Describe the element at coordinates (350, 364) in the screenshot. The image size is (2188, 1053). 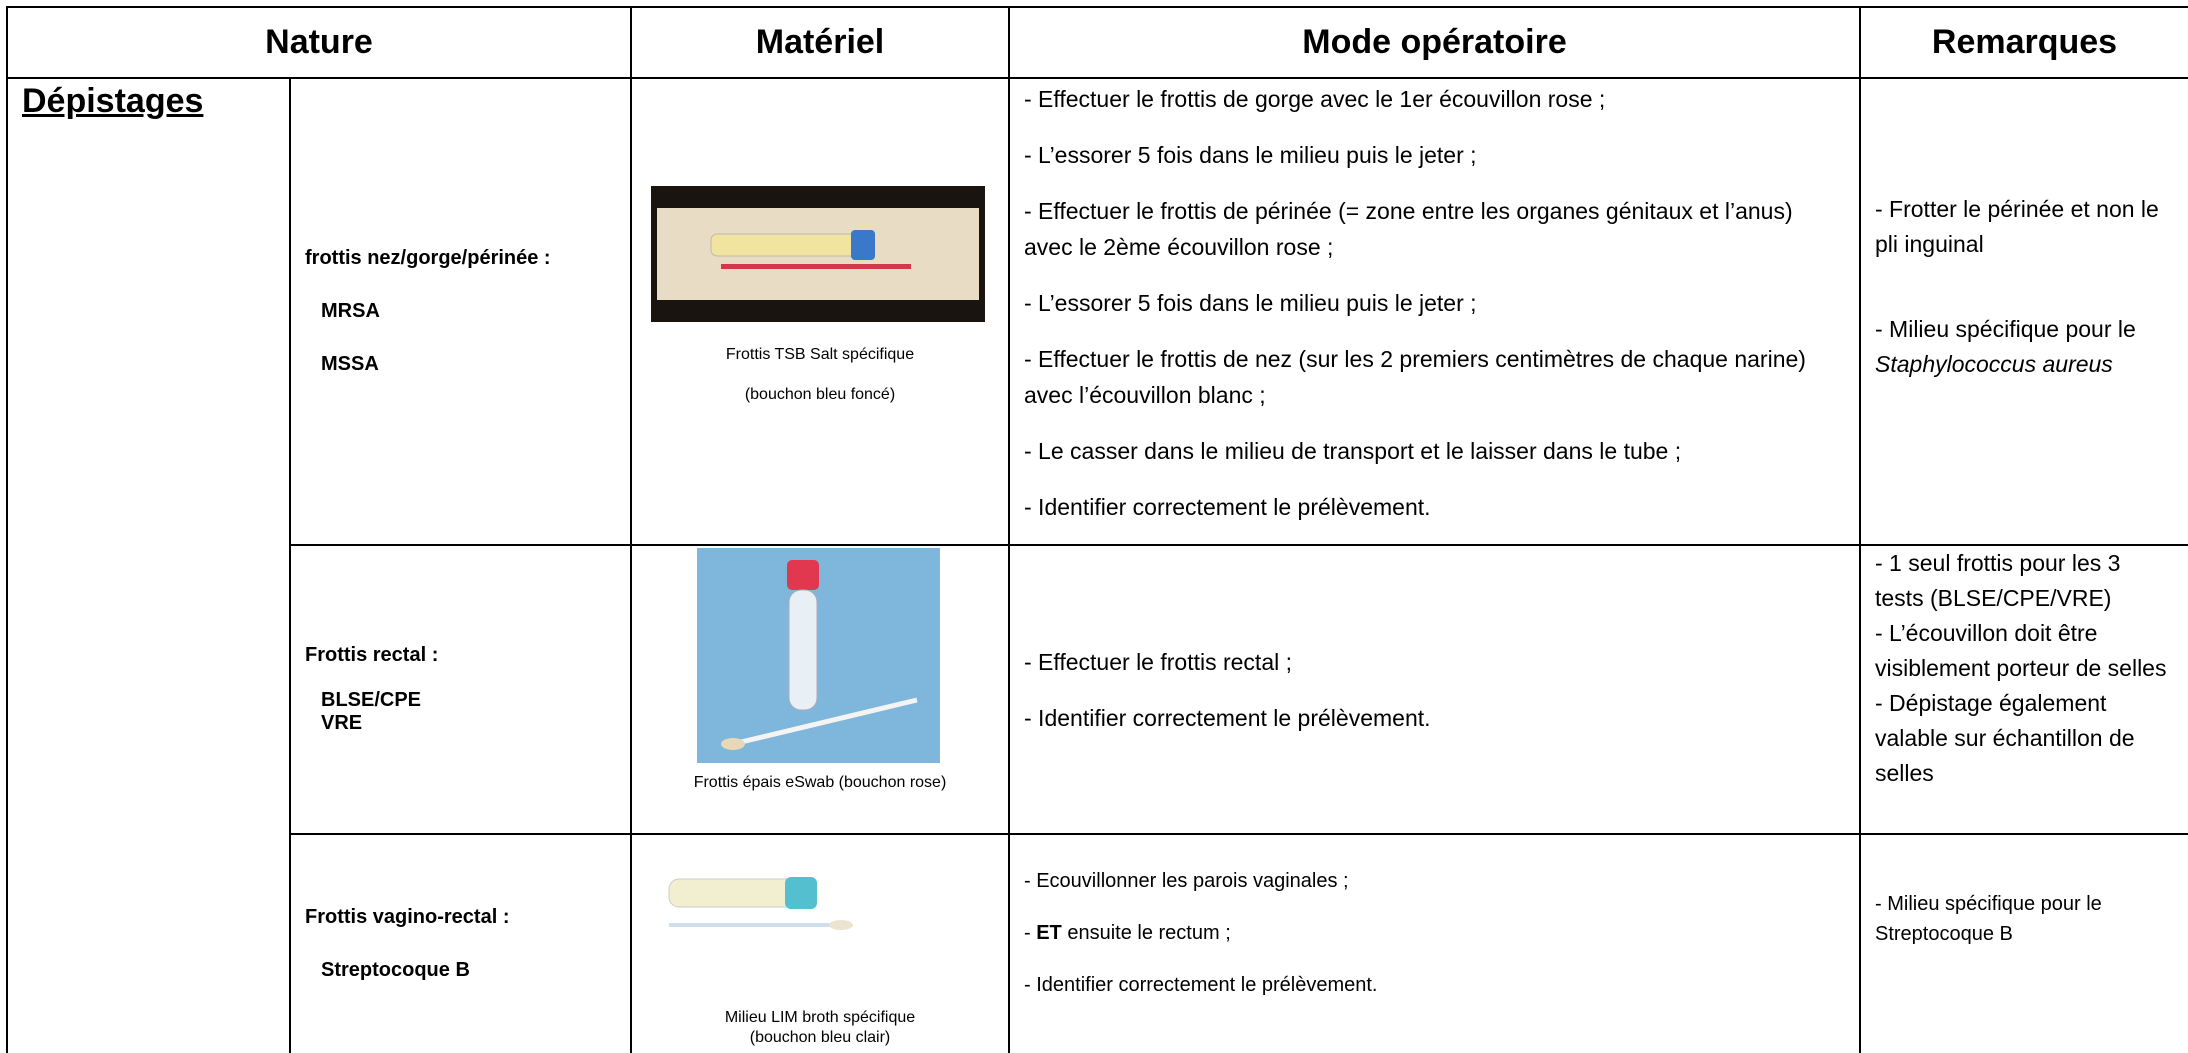
I see `nature-item: MSSA` at that location.